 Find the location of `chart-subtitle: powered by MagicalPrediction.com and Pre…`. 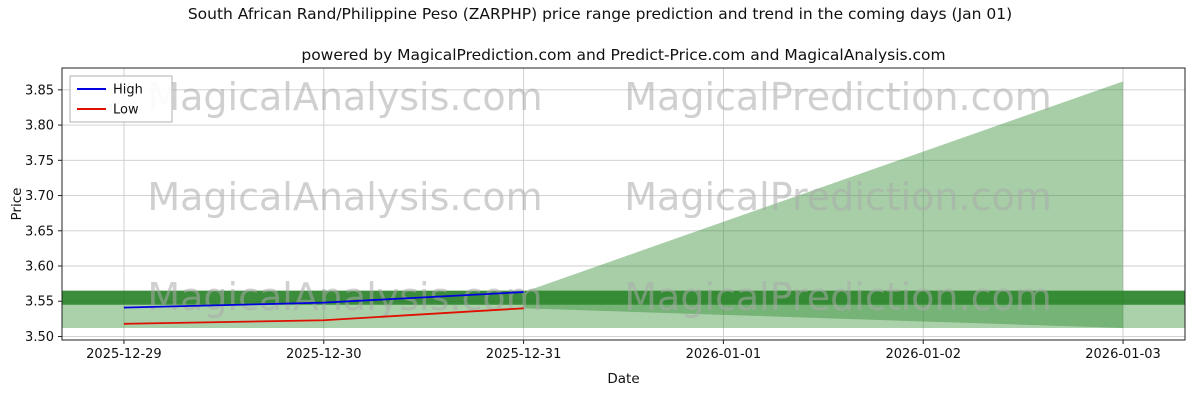

chart-subtitle: powered by MagicalPrediction.com and Pre… is located at coordinates (623, 55).